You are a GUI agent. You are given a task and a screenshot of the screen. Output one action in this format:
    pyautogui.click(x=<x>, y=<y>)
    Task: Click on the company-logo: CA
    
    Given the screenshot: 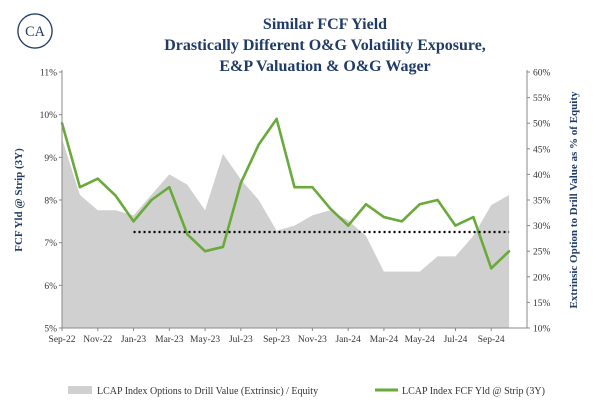 What is the action you would take?
    pyautogui.click(x=35, y=31)
    